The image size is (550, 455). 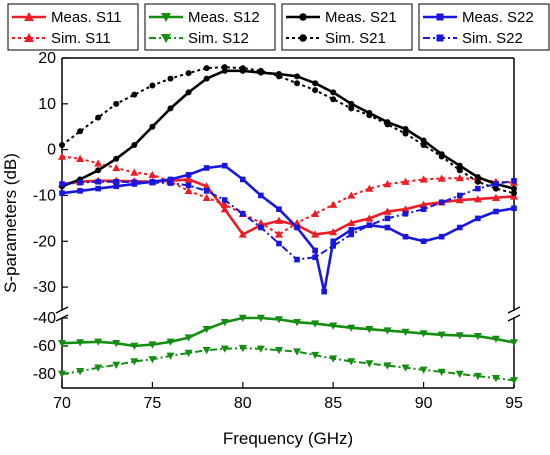 What do you see at coordinates (361, 17) in the screenshot?
I see `legend-label: Meas. S21` at bounding box center [361, 17].